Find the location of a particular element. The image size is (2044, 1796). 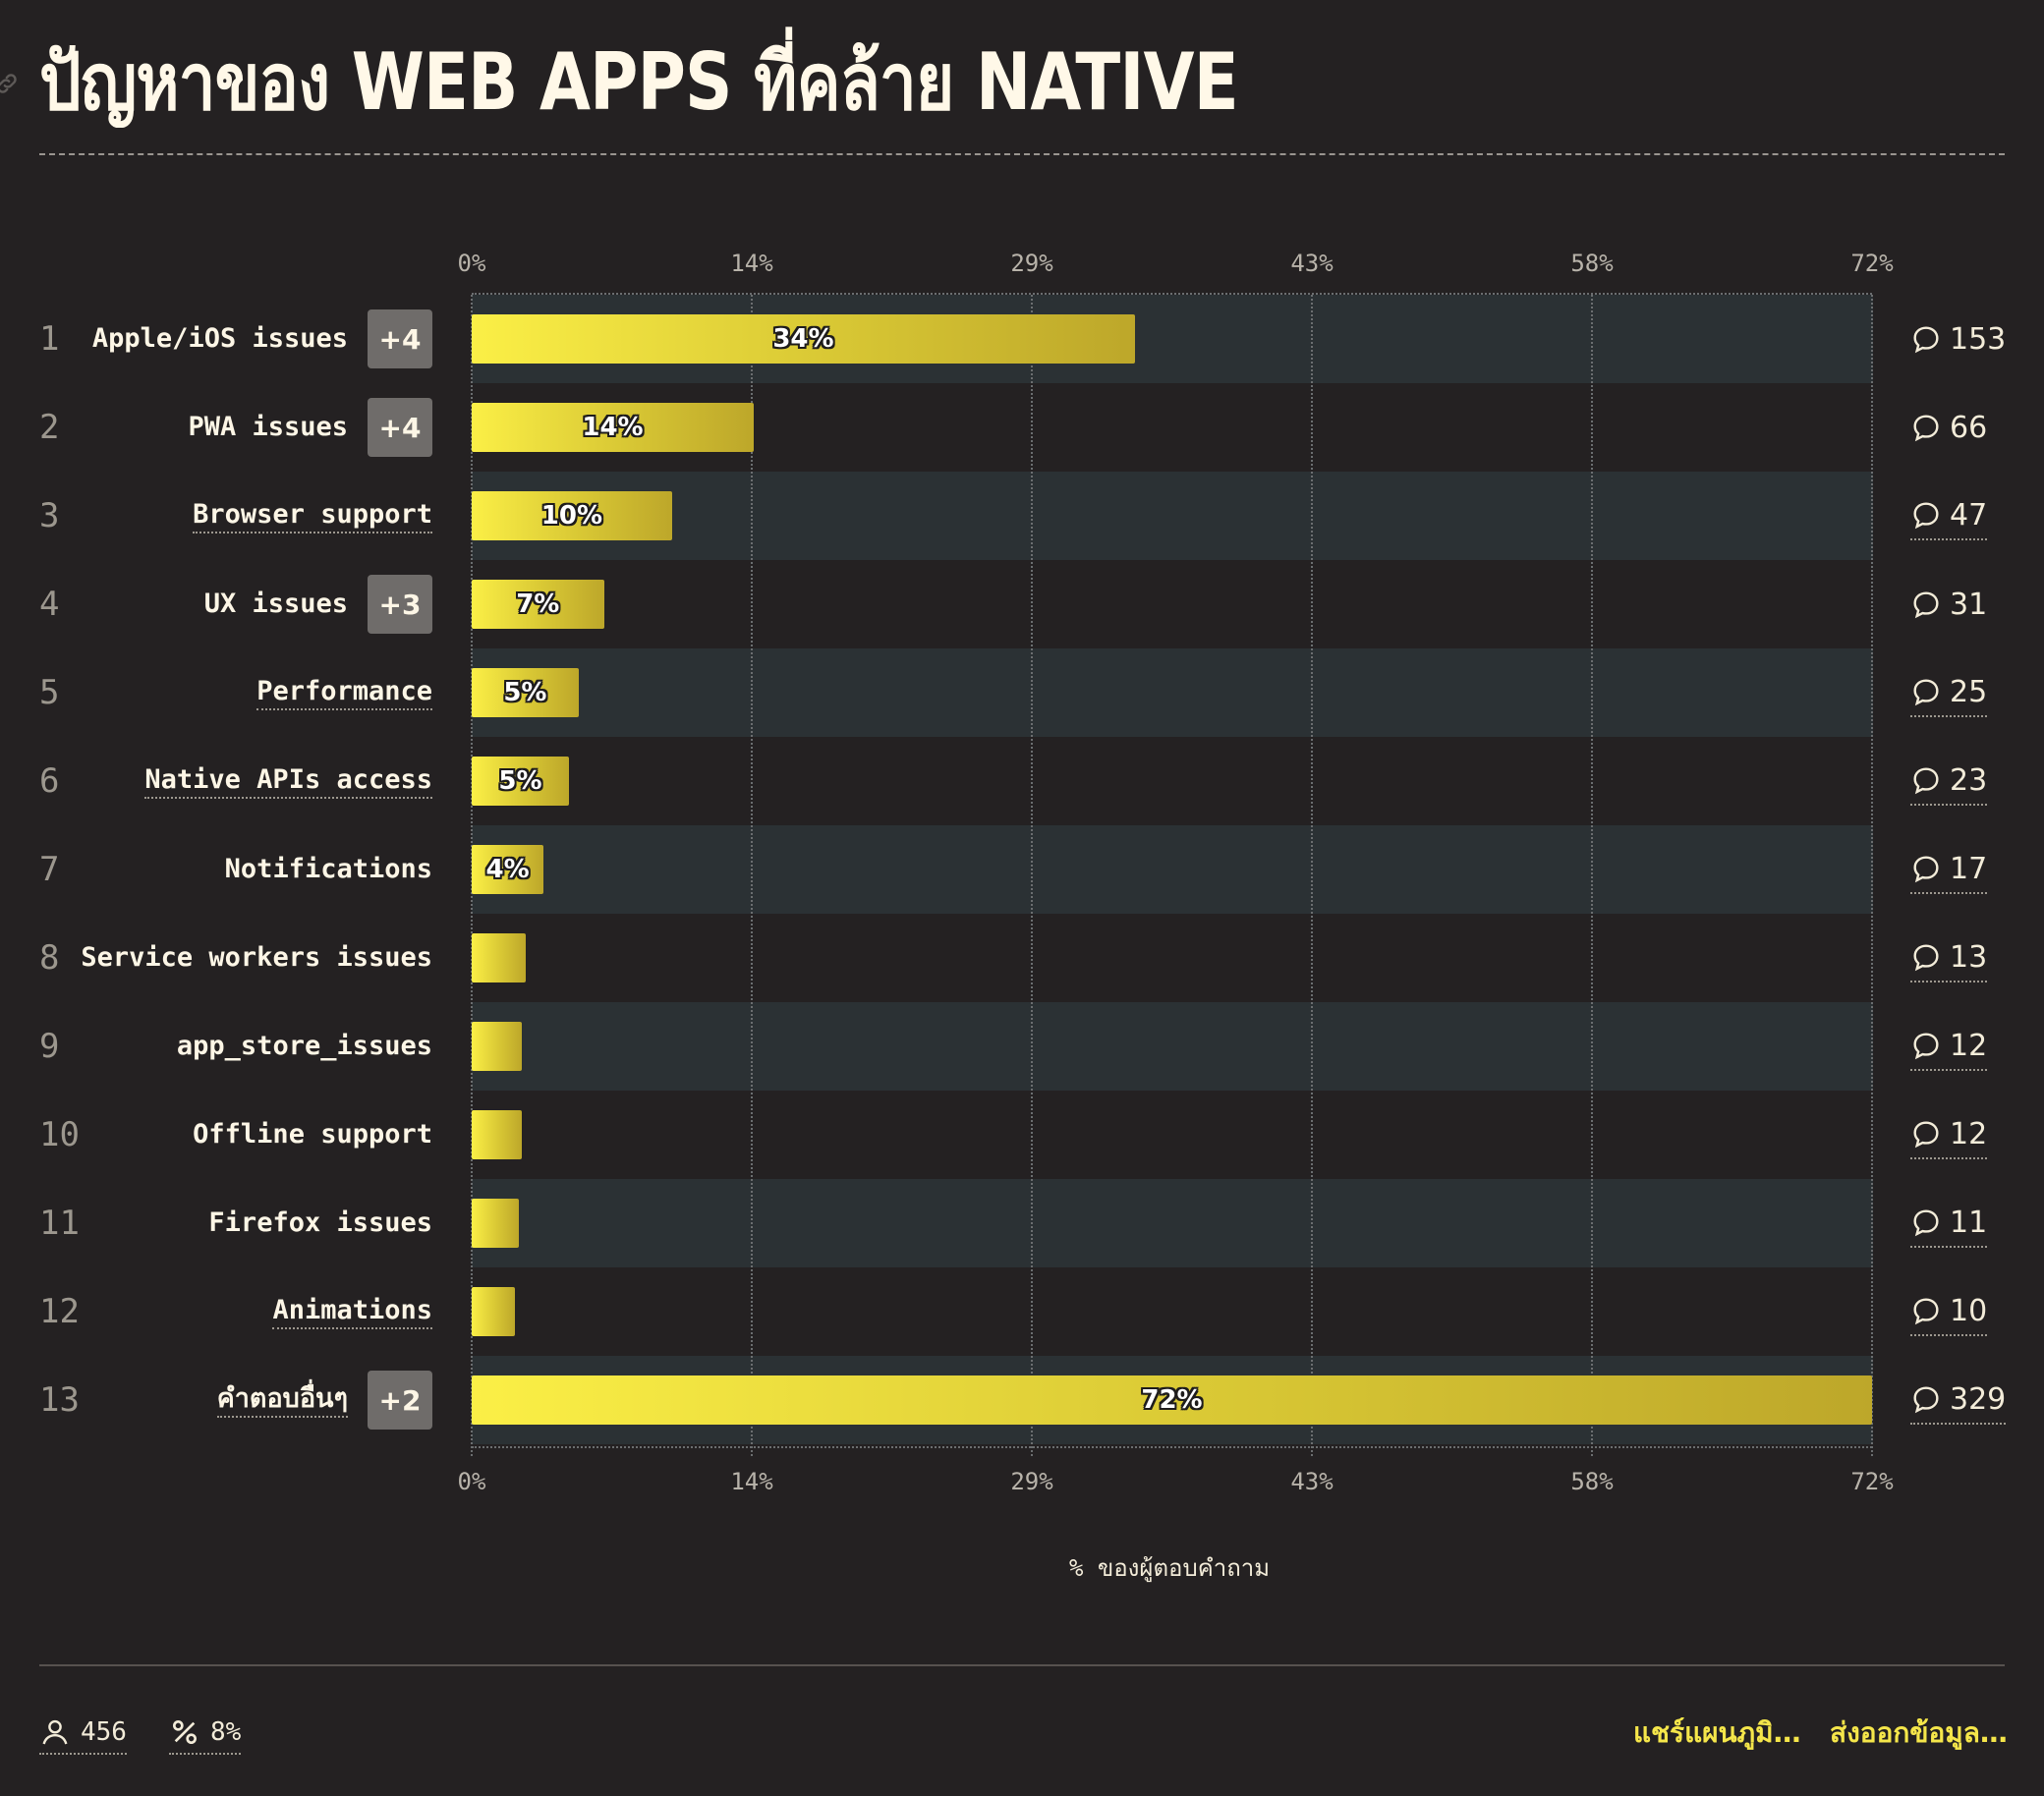

comment-count-value: 31 is located at coordinates (1969, 604).